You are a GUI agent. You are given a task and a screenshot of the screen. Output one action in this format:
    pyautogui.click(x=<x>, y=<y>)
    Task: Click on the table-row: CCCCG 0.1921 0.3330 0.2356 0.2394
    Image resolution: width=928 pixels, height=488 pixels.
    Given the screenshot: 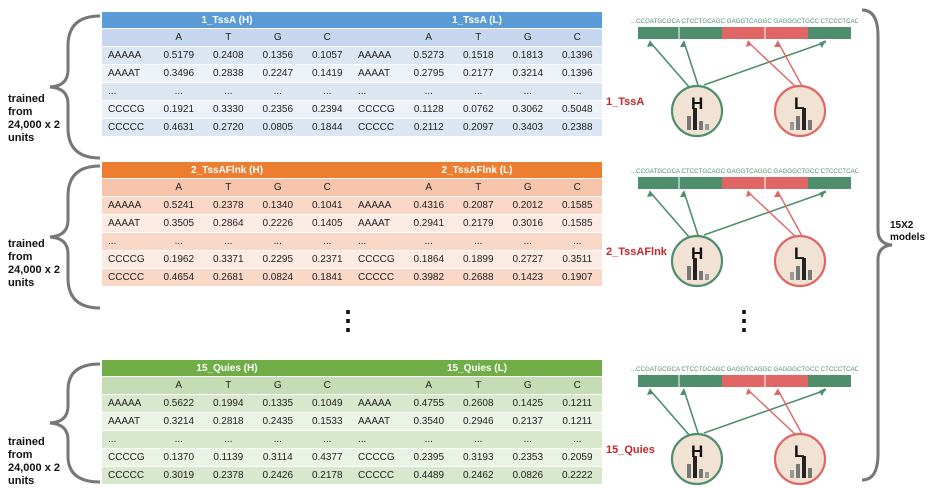 What is the action you would take?
    pyautogui.click(x=227, y=109)
    